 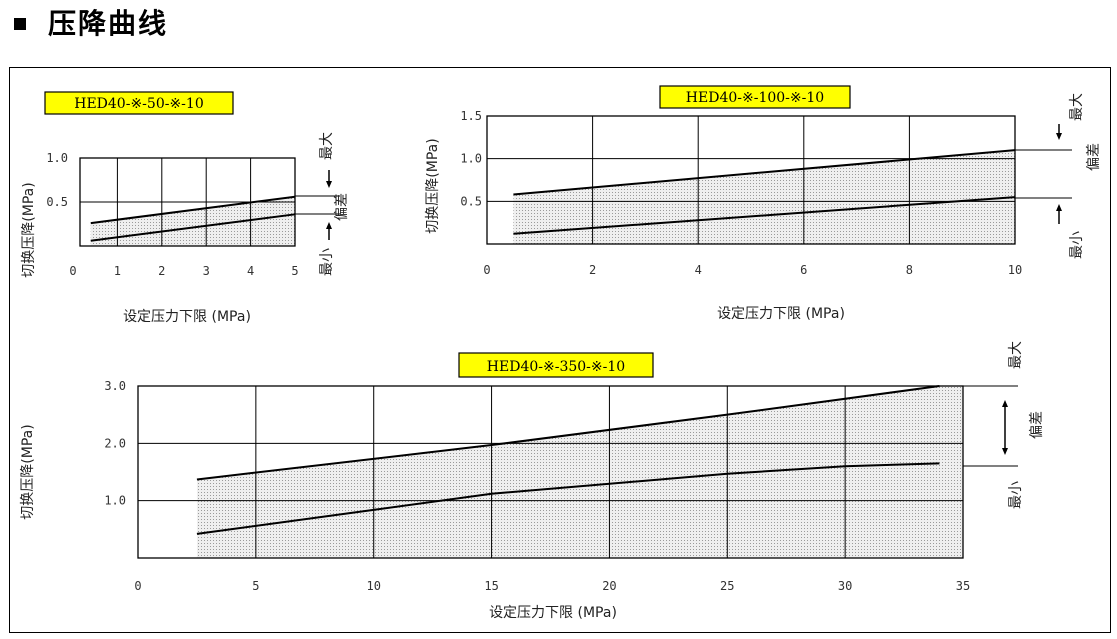 I want to click on y-tick-label: 2.0, so click(x=115, y=443).